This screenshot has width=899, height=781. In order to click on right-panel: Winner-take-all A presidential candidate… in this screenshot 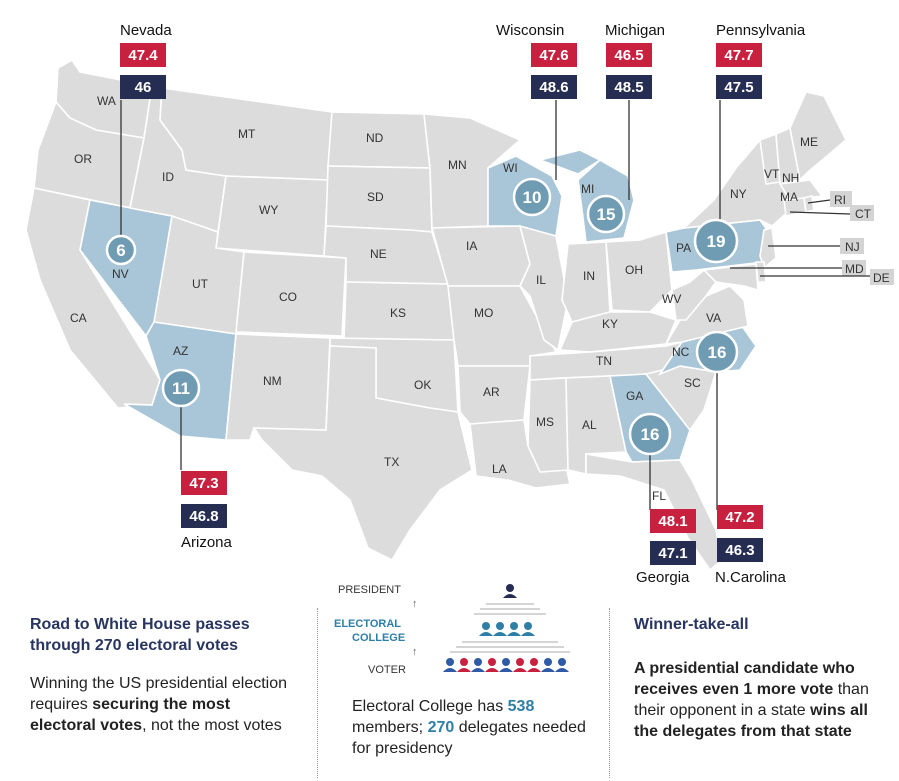, I will do `click(759, 678)`.